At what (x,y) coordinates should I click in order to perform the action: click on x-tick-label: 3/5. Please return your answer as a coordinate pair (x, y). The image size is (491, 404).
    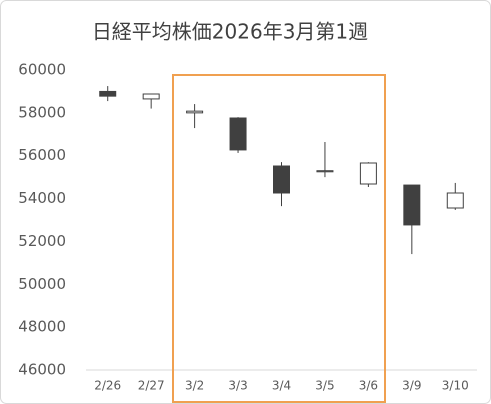
    Looking at the image, I should click on (324, 386).